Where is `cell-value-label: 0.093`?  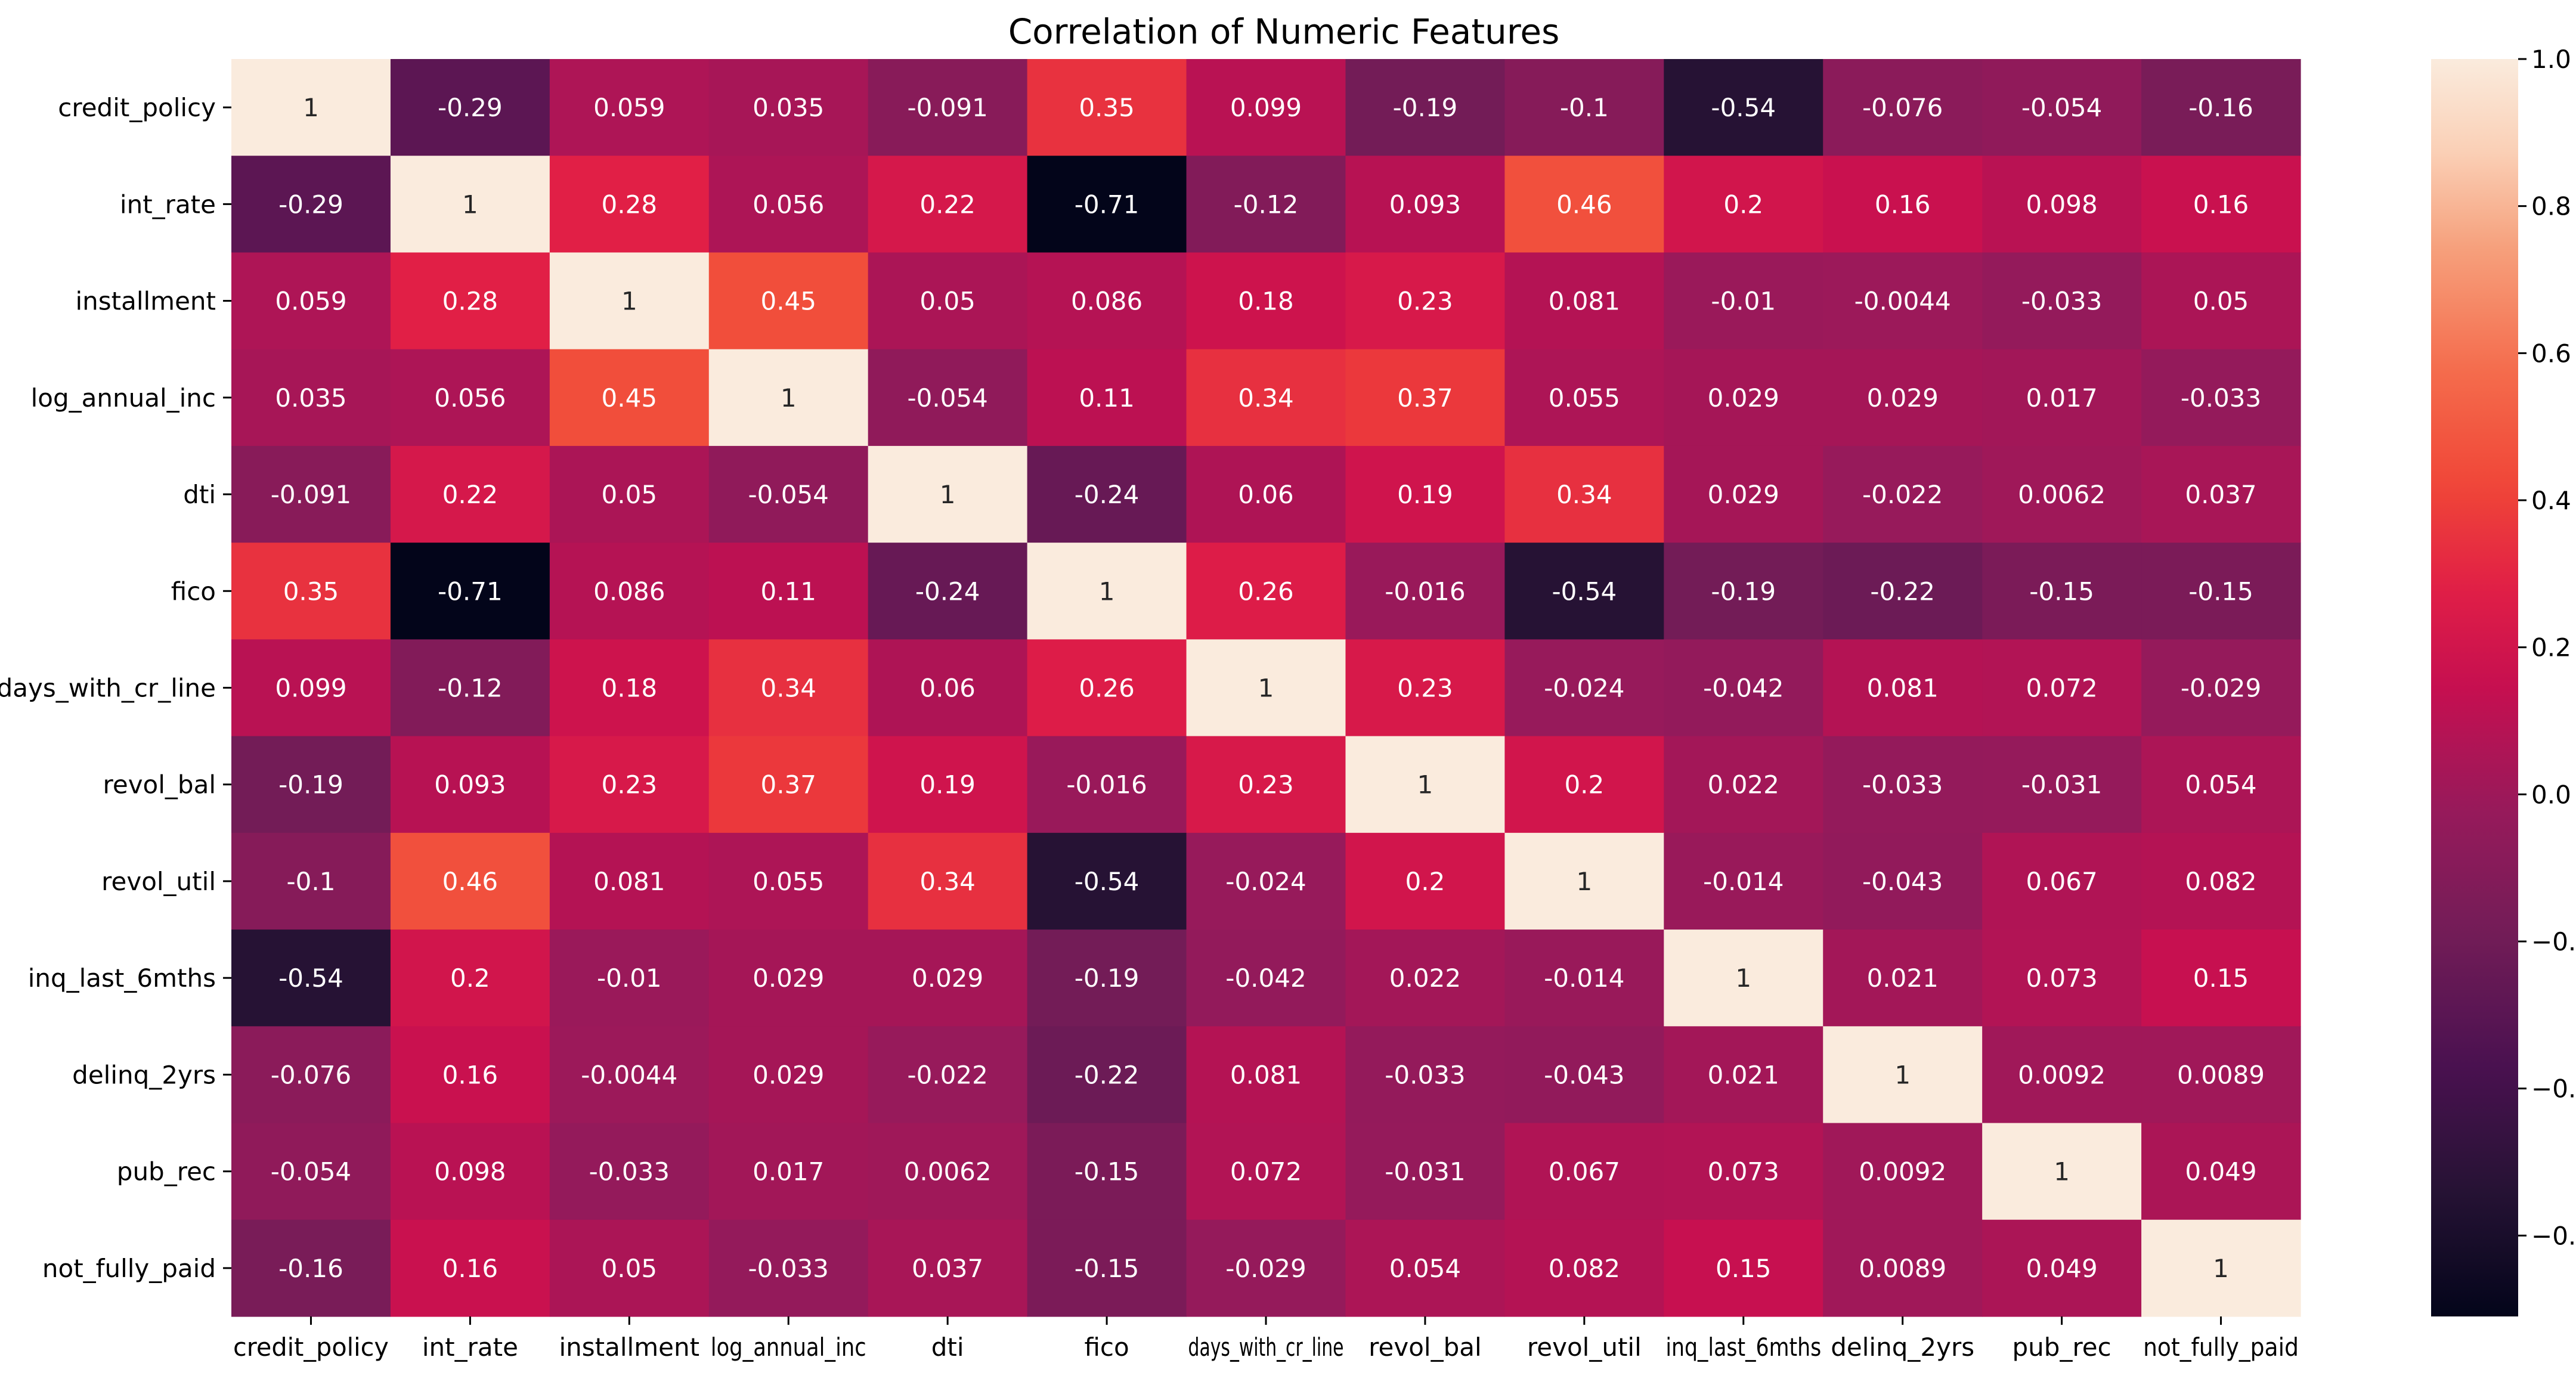
cell-value-label: 0.093 is located at coordinates (1425, 204).